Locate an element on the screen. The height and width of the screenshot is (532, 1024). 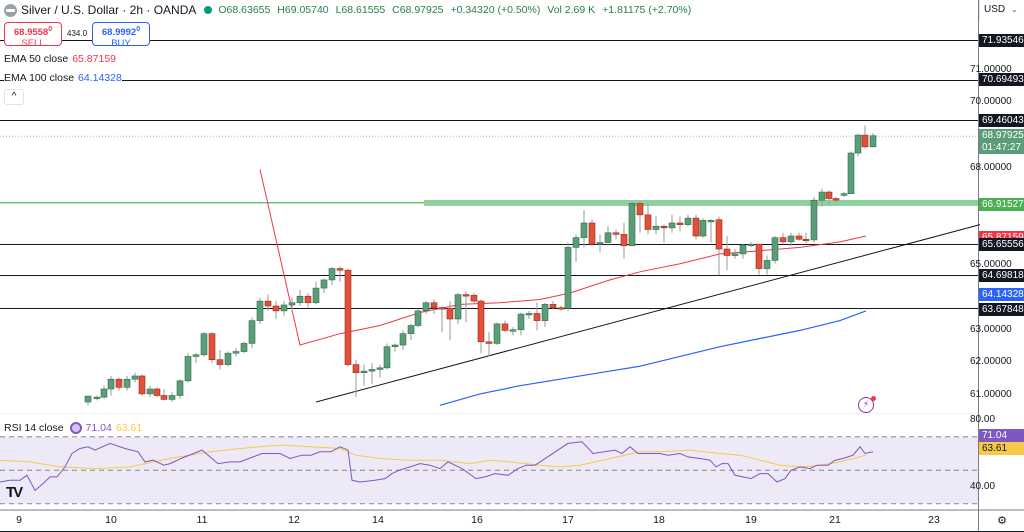
sell-button: 68.95580 SELL is located at coordinates (33, 35).